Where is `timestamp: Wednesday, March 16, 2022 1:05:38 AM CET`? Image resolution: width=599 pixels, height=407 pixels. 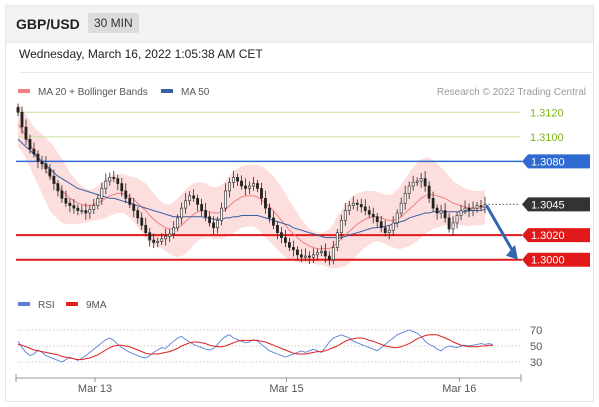
timestamp: Wednesday, March 16, 2022 1:05:38 AM CET is located at coordinates (141, 54).